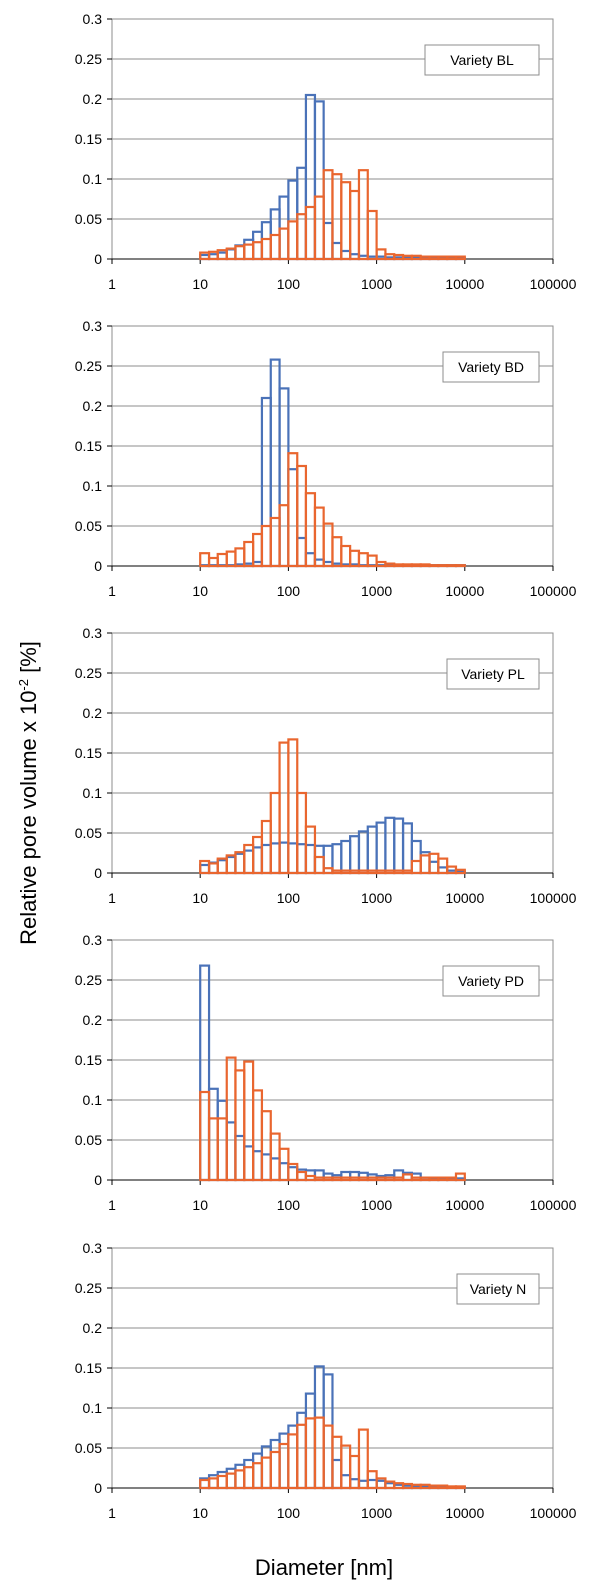 This screenshot has height=1587, width=590. What do you see at coordinates (23, 685) in the screenshot?
I see `y-axis-title-exponent: -2` at bounding box center [23, 685].